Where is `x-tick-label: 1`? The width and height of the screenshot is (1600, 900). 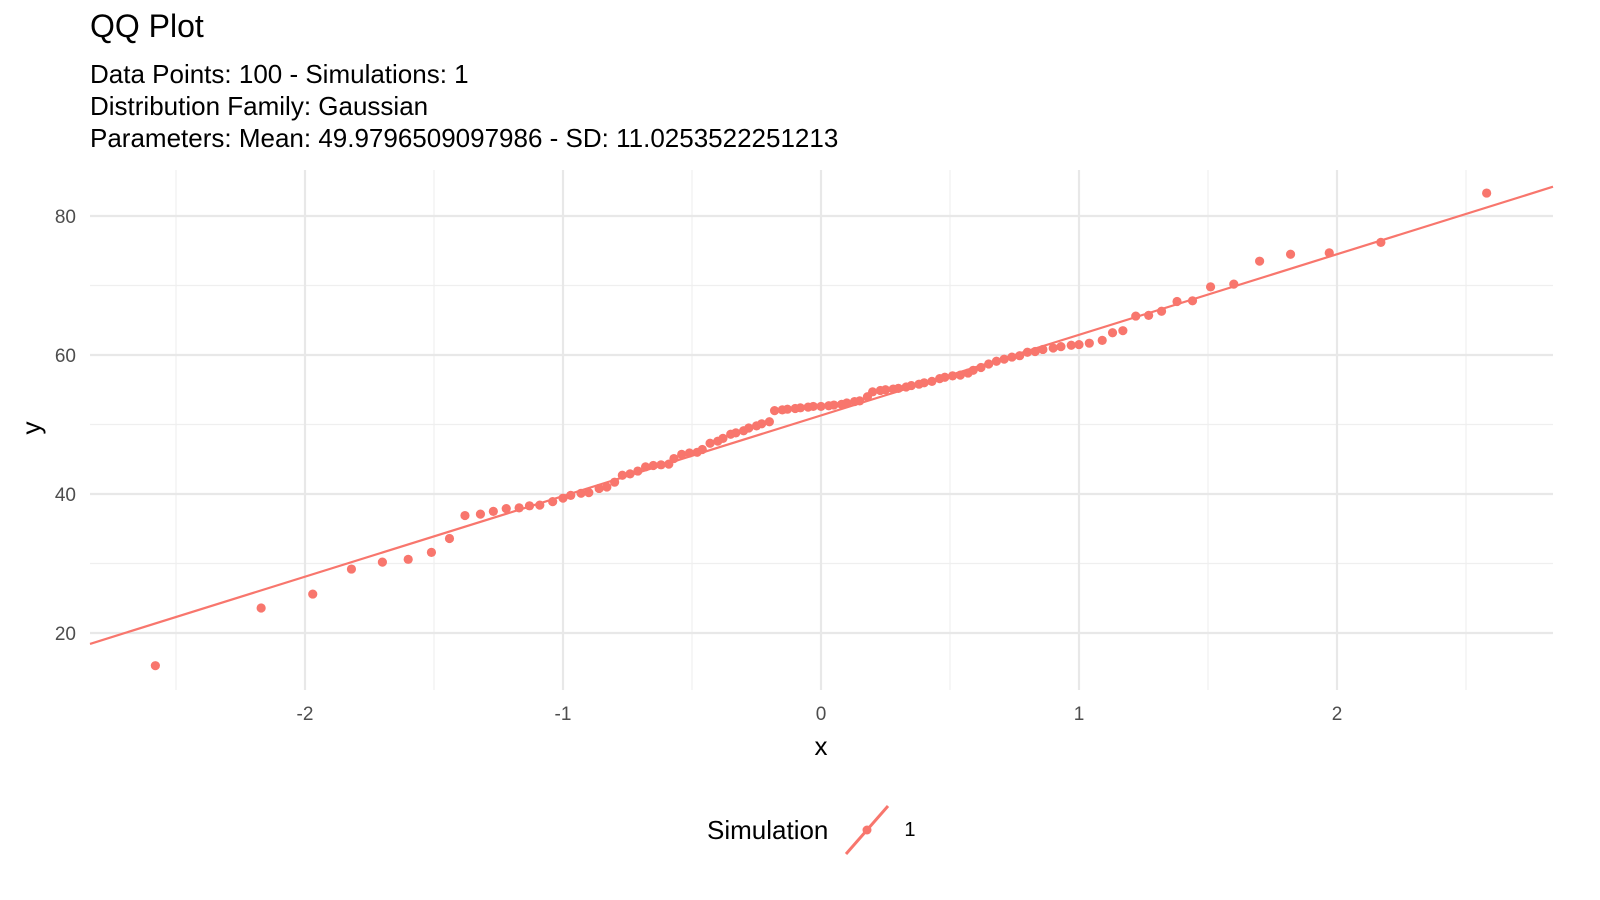
x-tick-label: 1 is located at coordinates (1079, 714).